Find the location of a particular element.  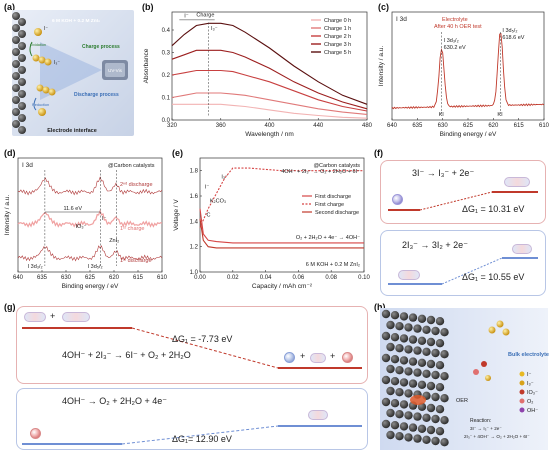

note-1: Electrolyte is located at coordinates (455, 20).